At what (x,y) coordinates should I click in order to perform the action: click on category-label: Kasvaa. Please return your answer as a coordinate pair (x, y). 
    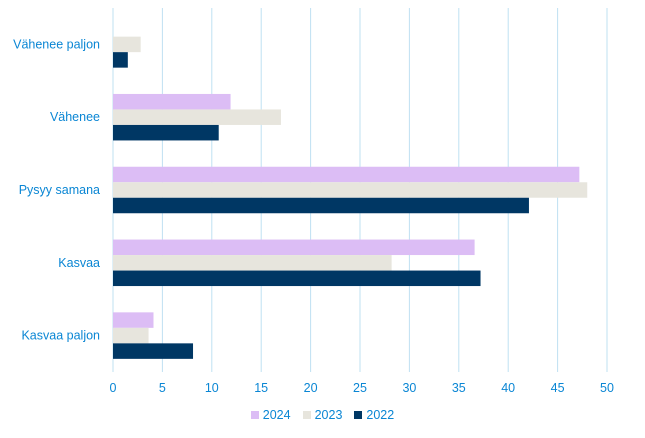
    Looking at the image, I should click on (79, 263).